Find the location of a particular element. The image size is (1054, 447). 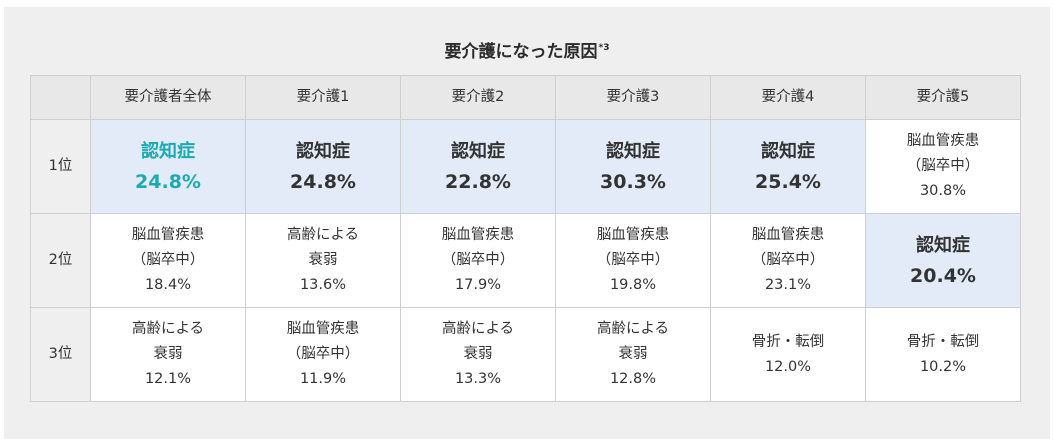

cause-content: 脳血管疾患 （脳卒中） 19.8% is located at coordinates (633, 260).